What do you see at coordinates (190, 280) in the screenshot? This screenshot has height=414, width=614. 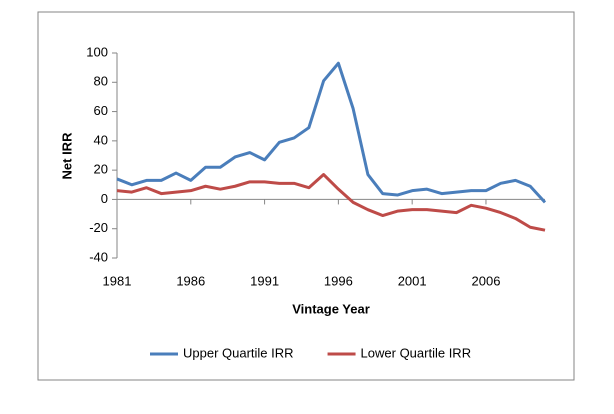 I see `x-tick-label: 1986` at bounding box center [190, 280].